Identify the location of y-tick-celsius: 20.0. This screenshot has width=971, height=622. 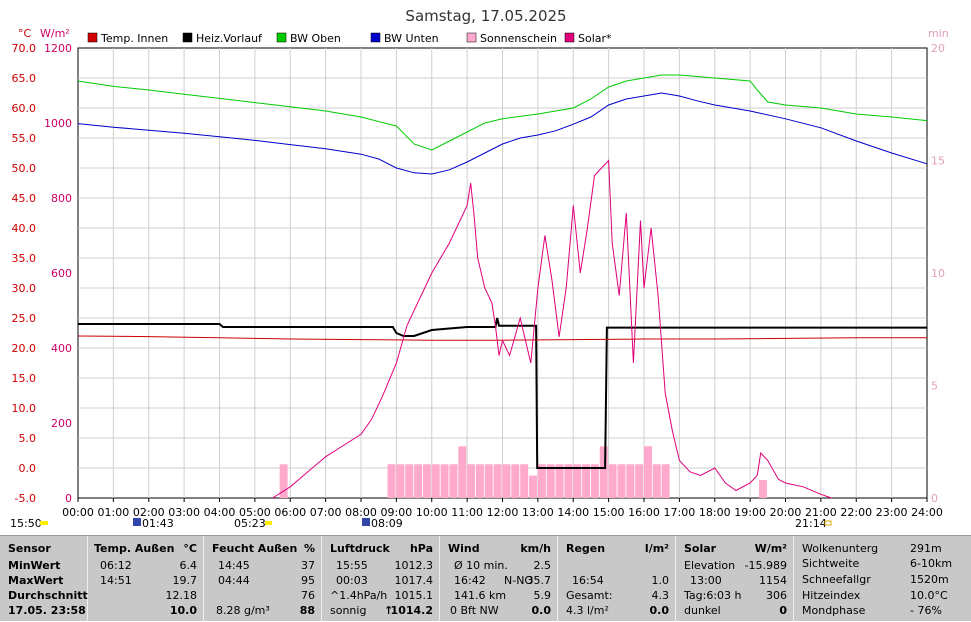
(24, 348).